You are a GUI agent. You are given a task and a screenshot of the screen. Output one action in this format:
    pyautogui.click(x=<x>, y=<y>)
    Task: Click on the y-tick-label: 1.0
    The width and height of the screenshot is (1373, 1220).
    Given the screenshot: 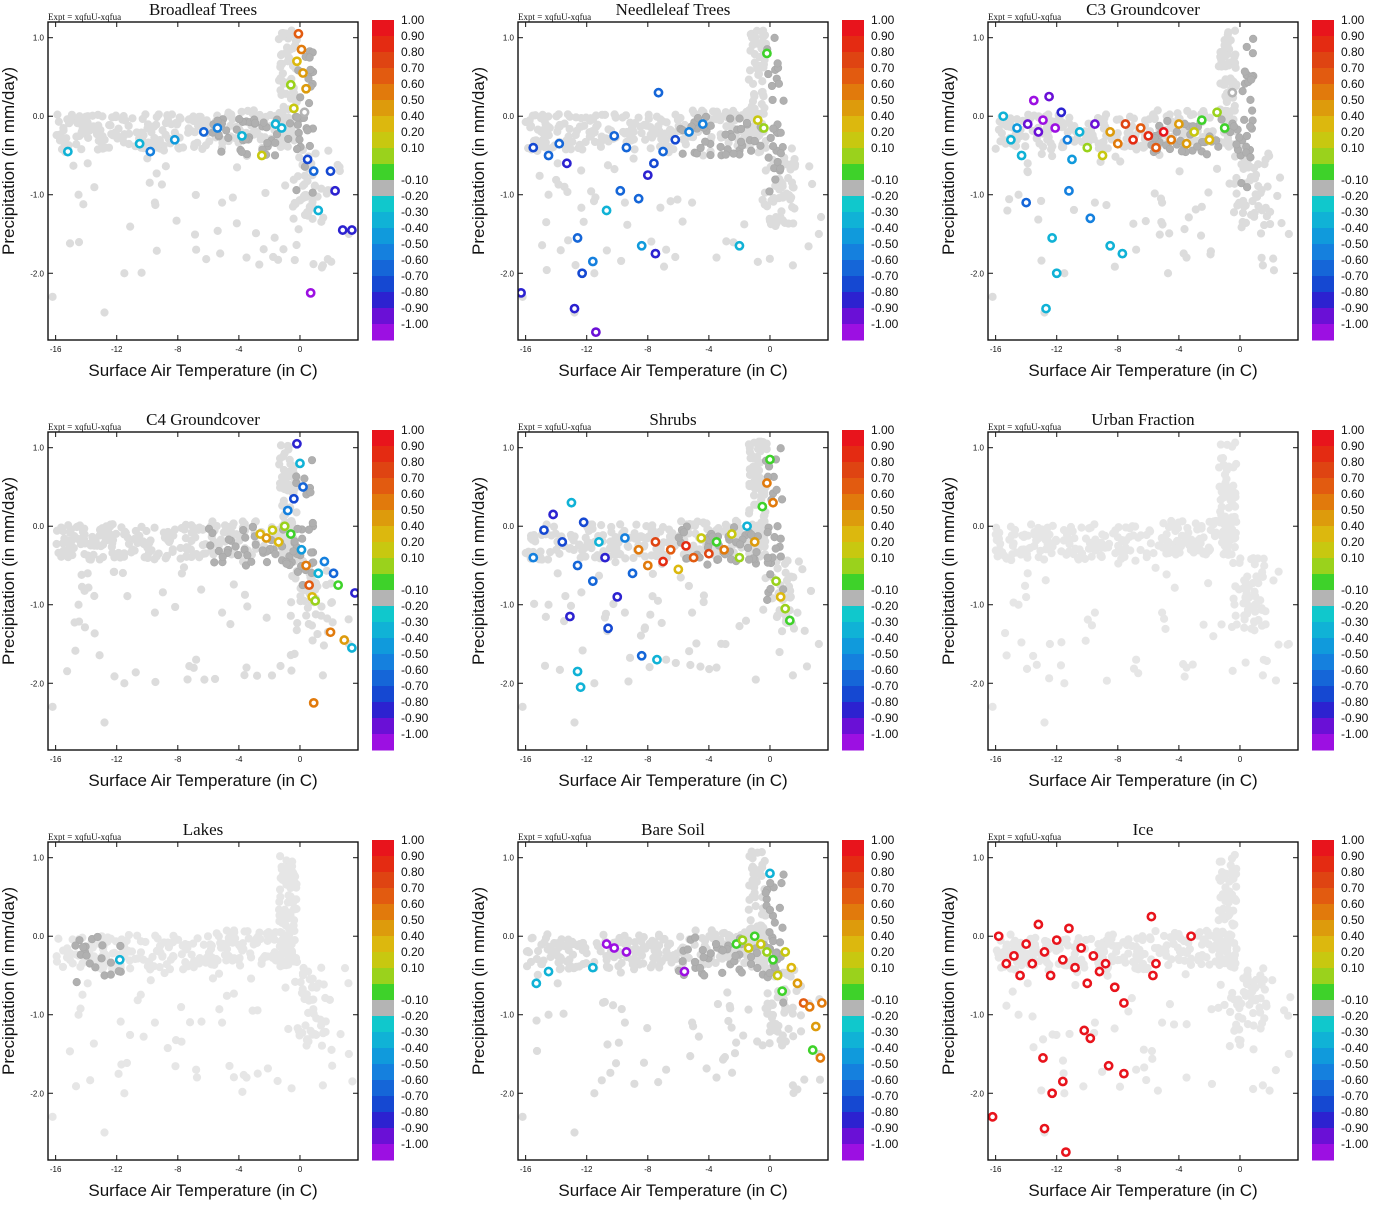 What is the action you would take?
    pyautogui.click(x=979, y=448)
    